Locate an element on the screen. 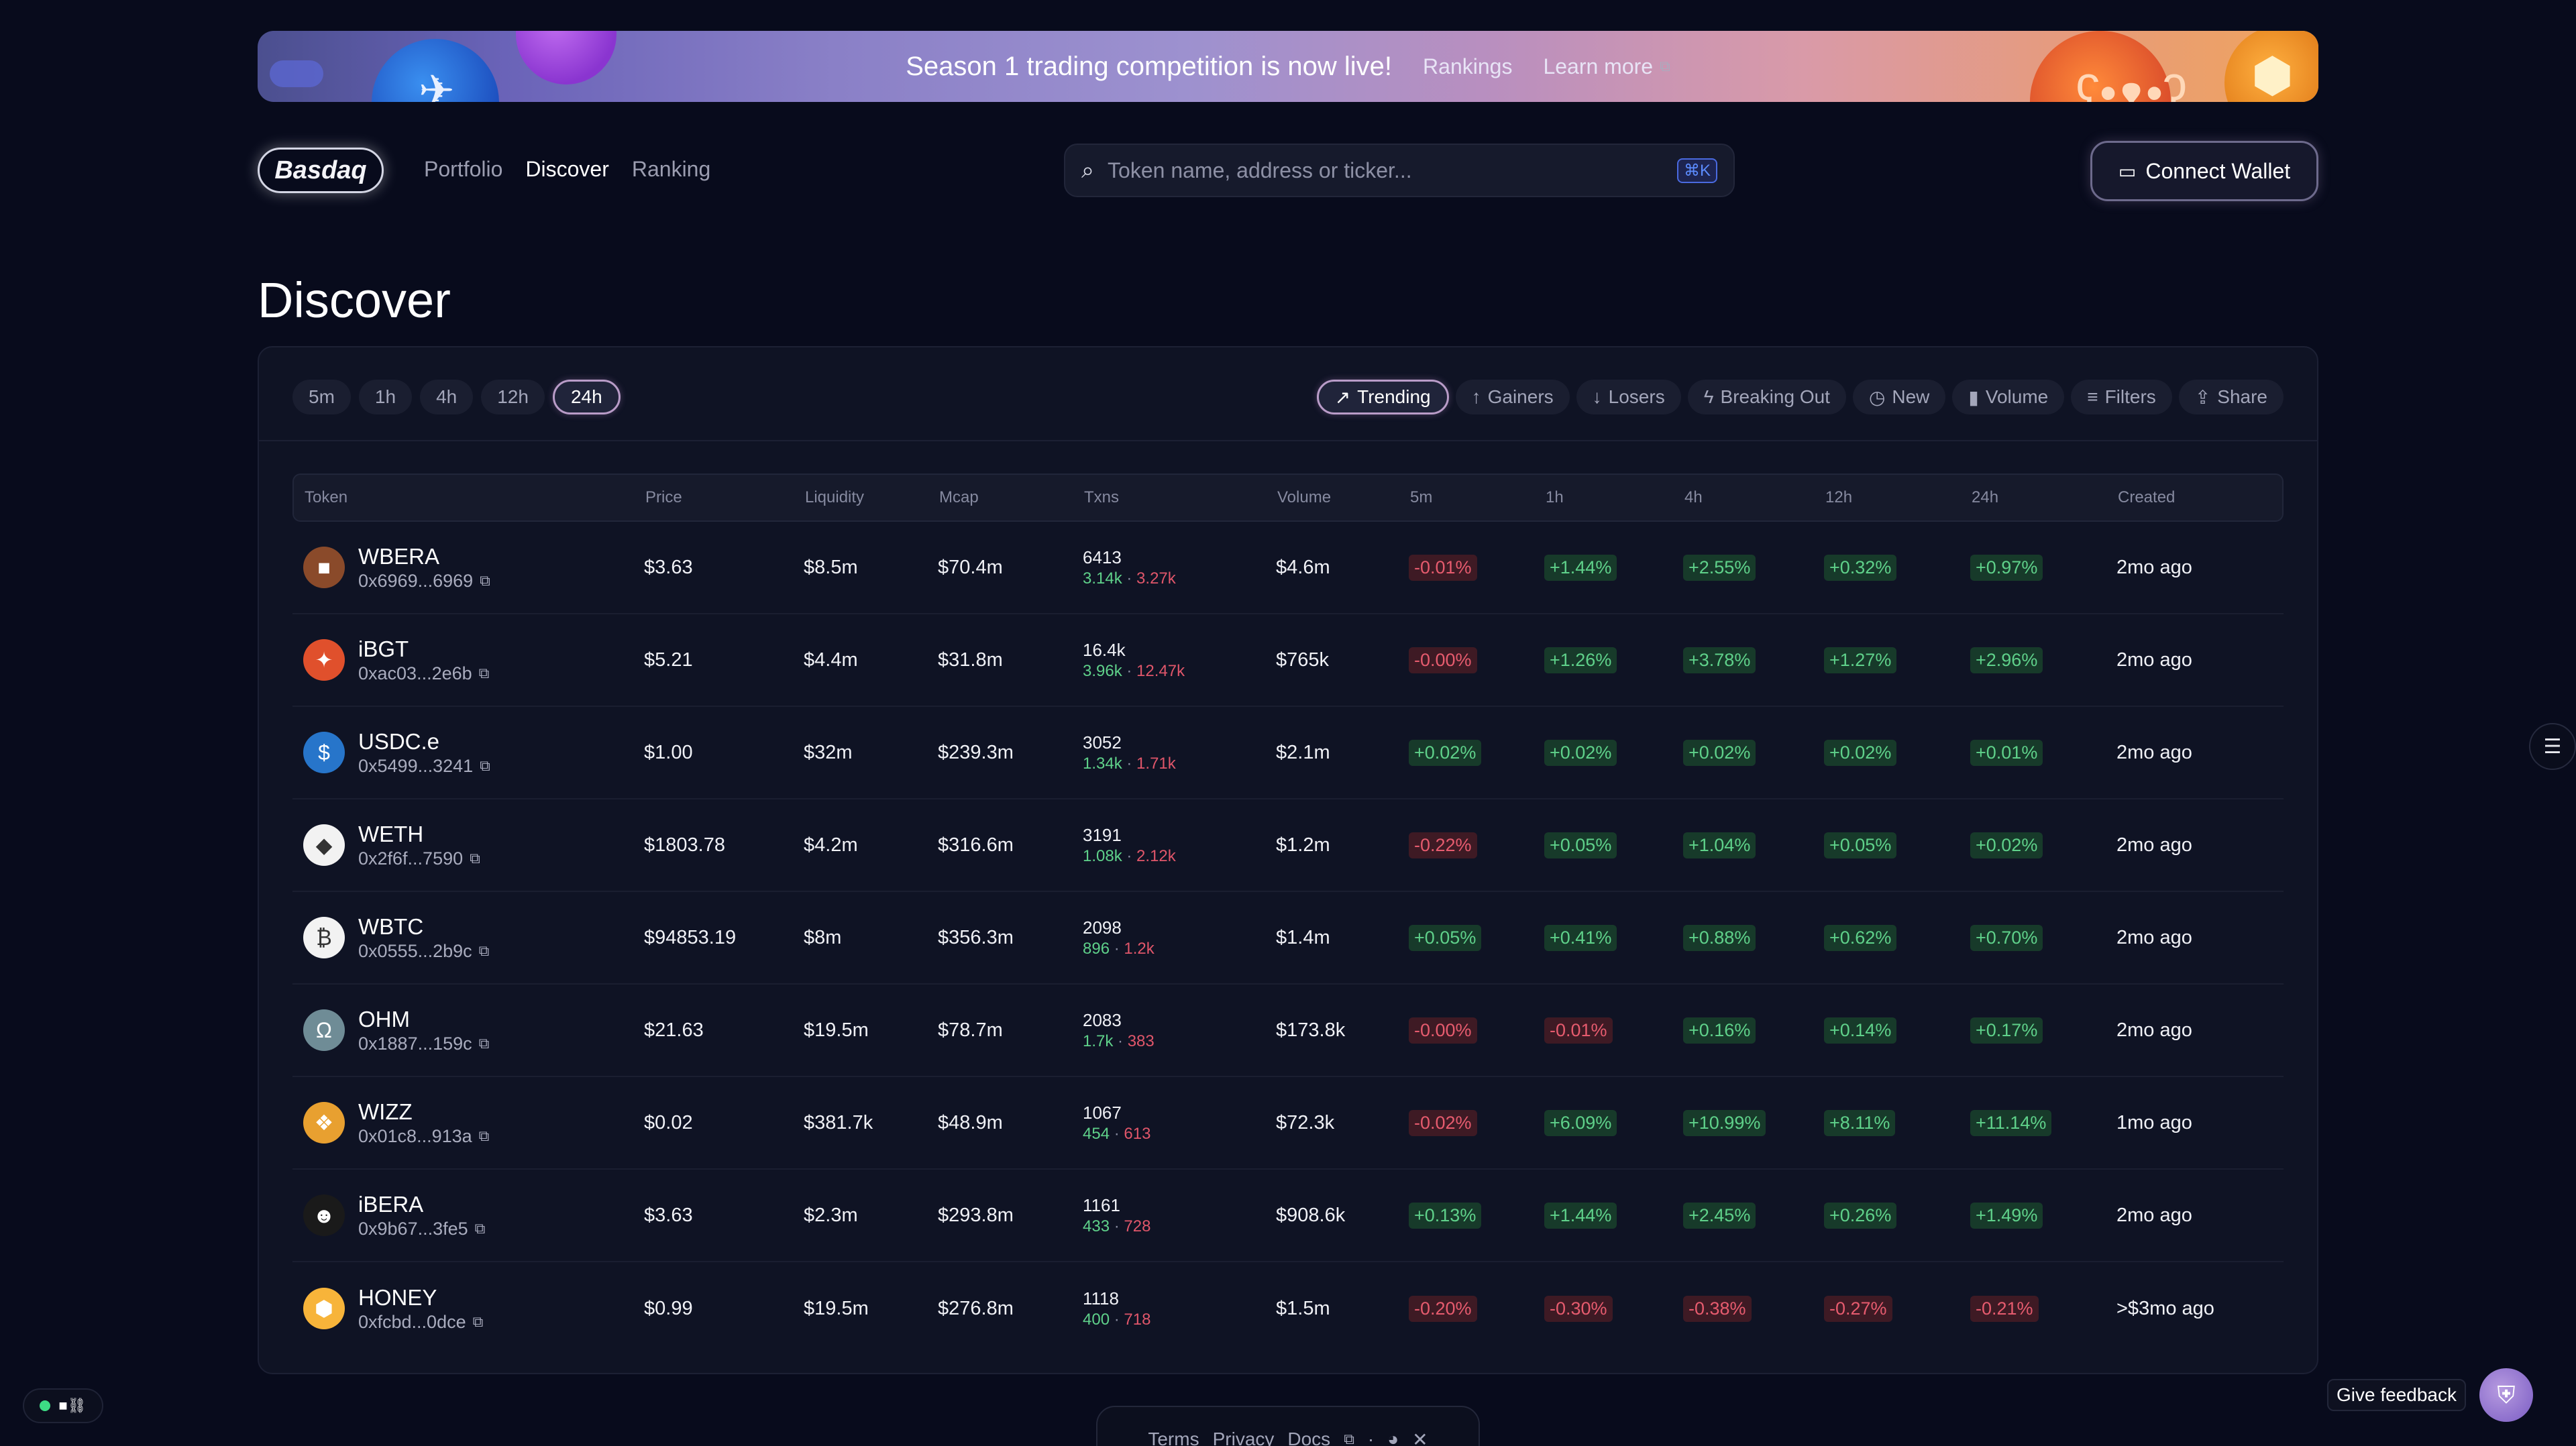  token-address-link: 0xac03...2e6b ⧉ is located at coordinates (423, 673).